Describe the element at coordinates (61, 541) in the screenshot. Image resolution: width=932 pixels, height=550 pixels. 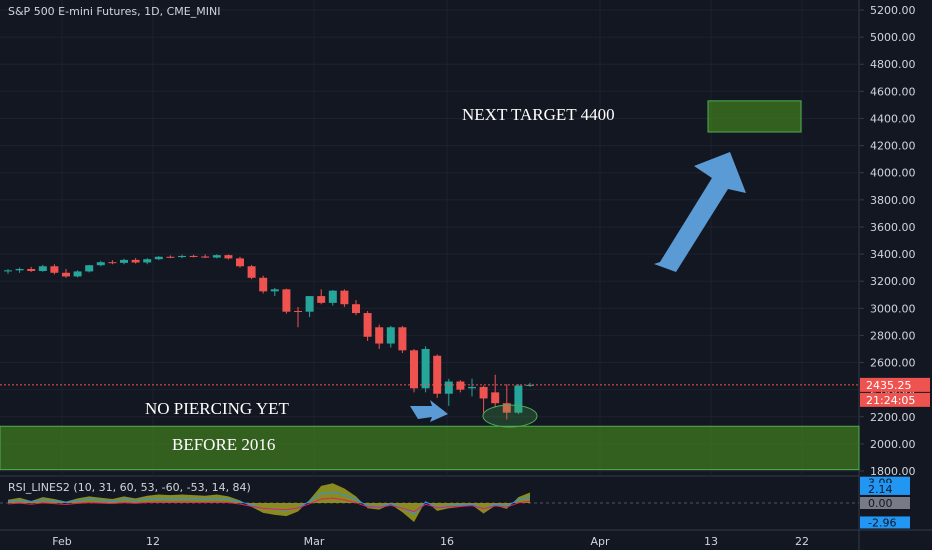
I see `x-tick-label: Feb` at that location.